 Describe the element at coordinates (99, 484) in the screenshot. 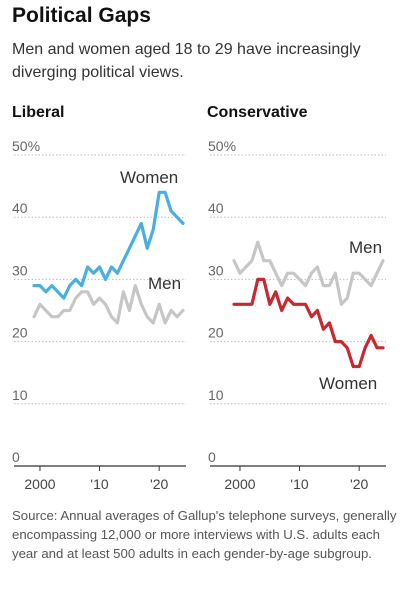

I see `liberal-xtick-label: '10` at that location.